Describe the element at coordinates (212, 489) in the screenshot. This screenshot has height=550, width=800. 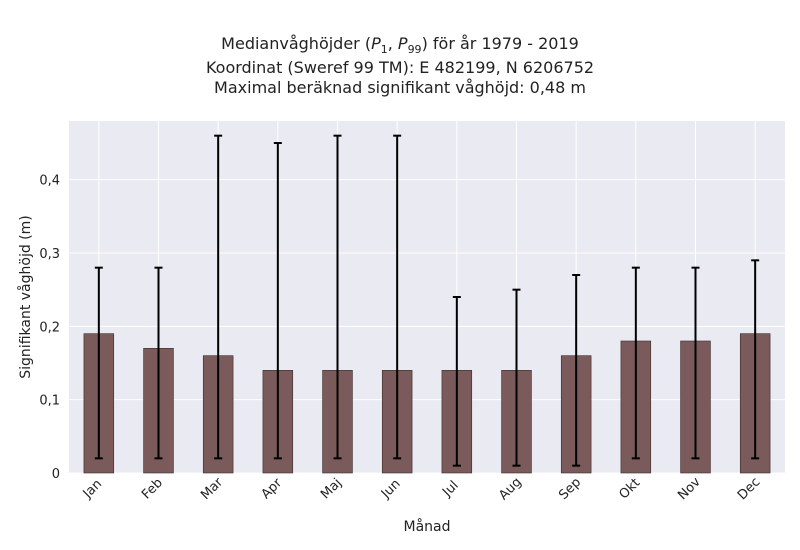
I see `x-tick-label: Mar` at that location.